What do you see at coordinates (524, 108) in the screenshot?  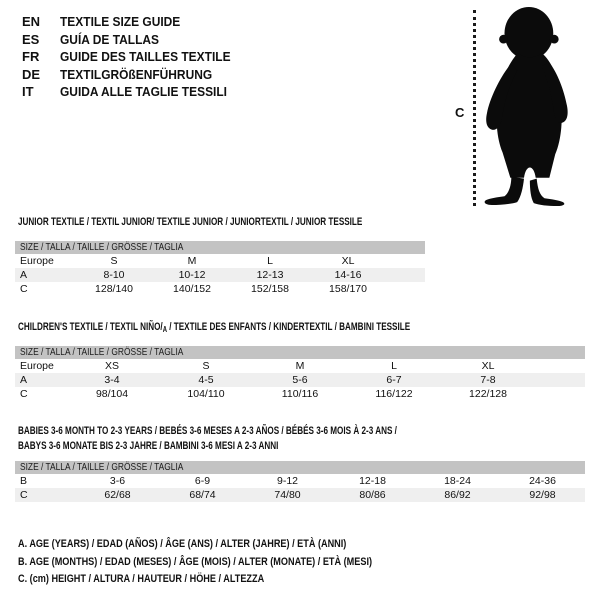 I see `toddler-silhouette-icon` at bounding box center [524, 108].